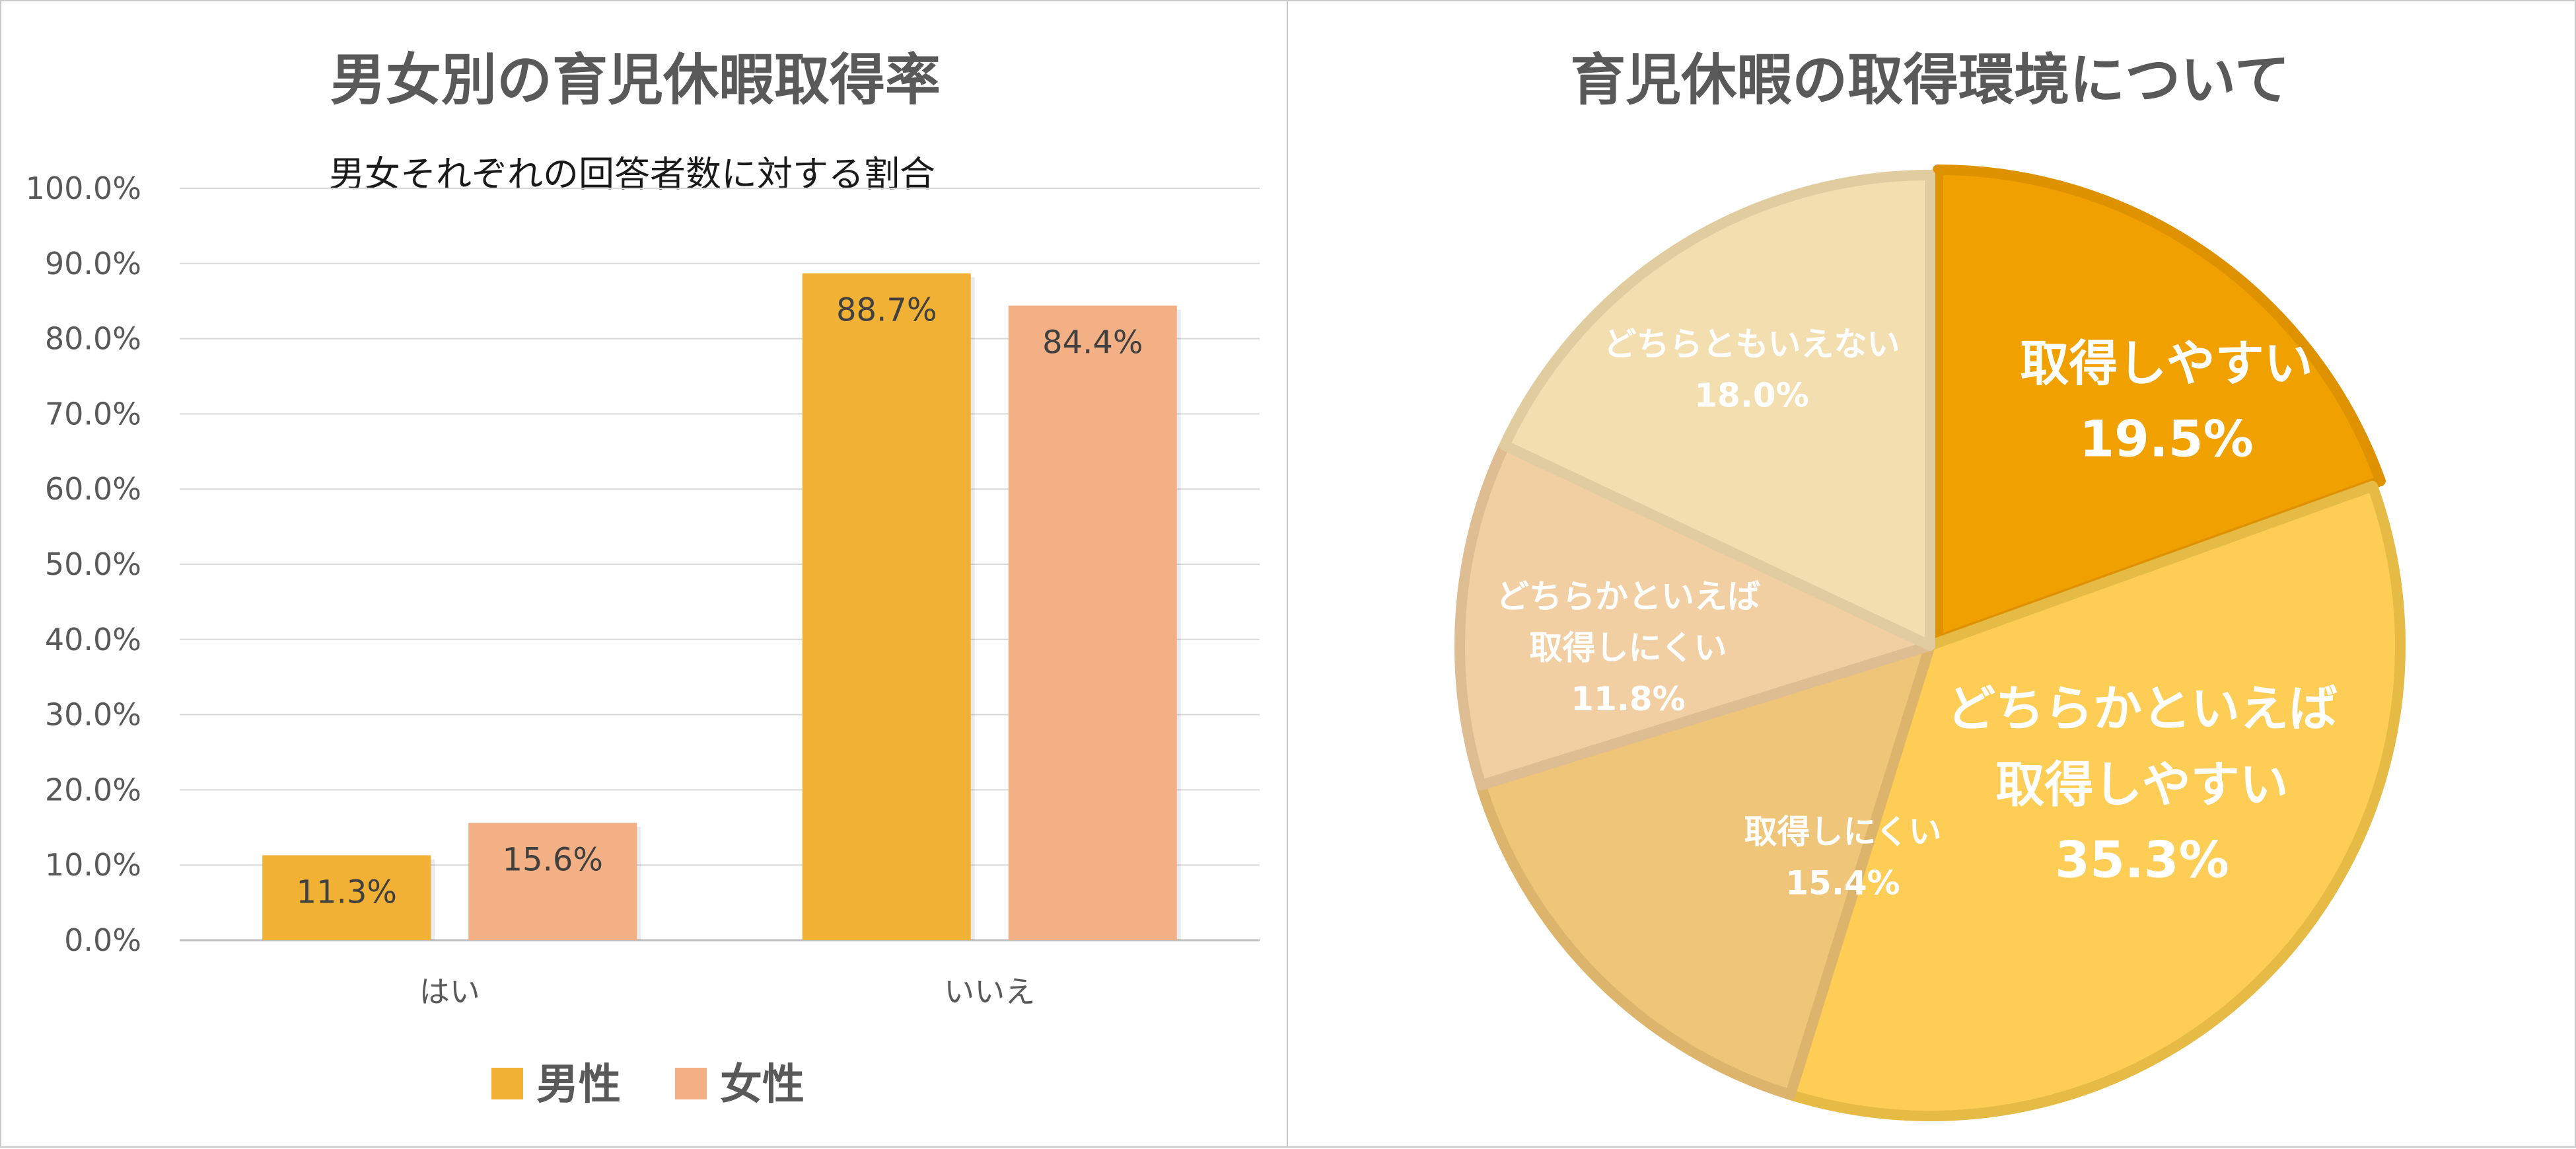 The height and width of the screenshot is (1149, 2576). What do you see at coordinates (648, 1084) in the screenshot?
I see `legend: 男性 女性` at bounding box center [648, 1084].